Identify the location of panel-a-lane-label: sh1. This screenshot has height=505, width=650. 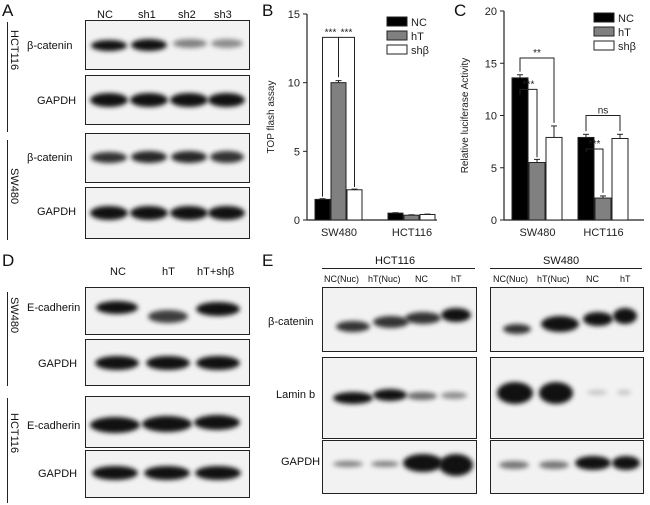
(147, 15).